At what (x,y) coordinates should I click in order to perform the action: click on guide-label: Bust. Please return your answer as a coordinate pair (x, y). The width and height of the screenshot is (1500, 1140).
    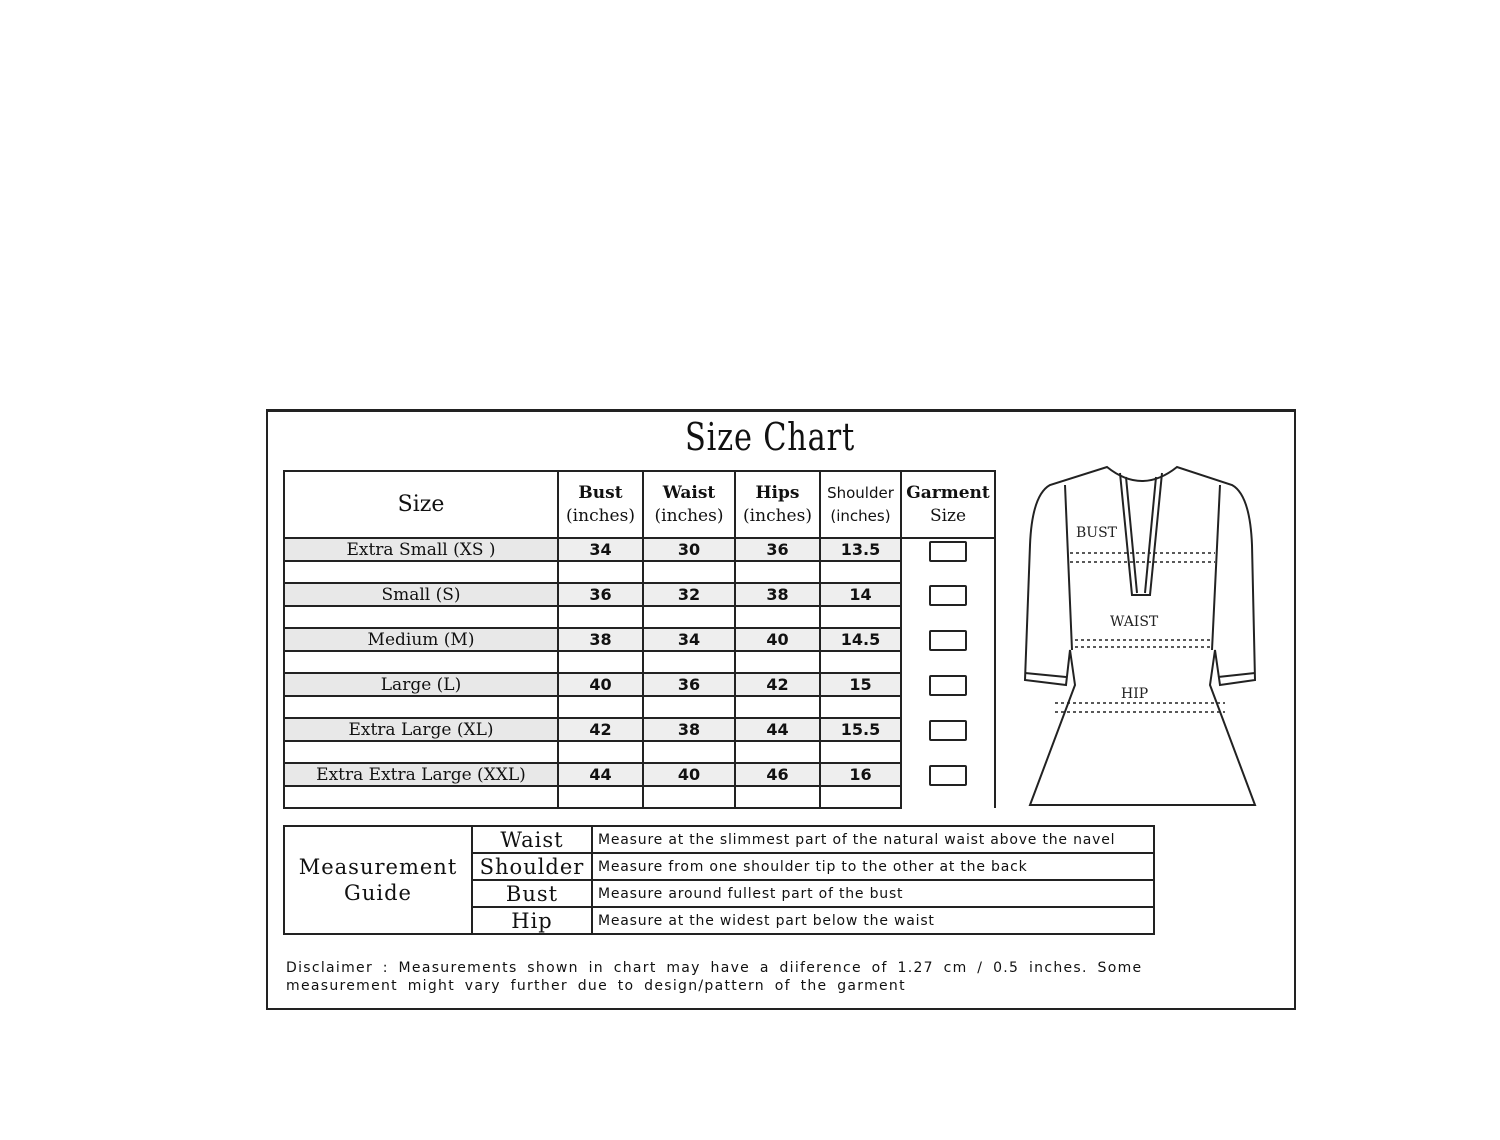
    Looking at the image, I should click on (532, 893).